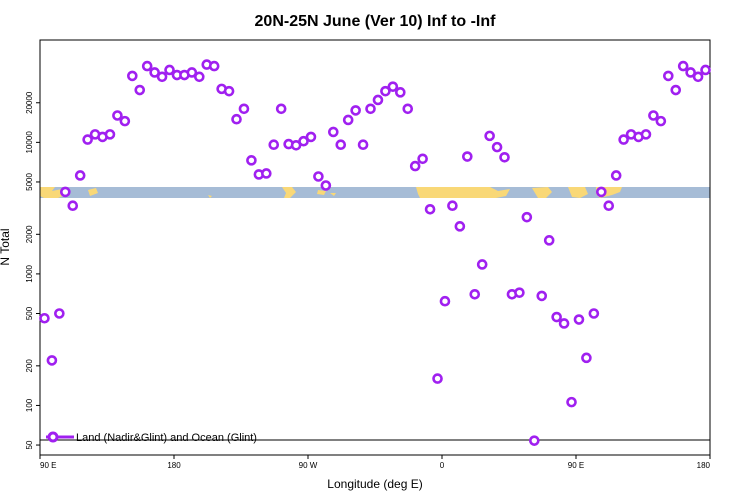  I want to click on y-tick-label: 10000, so click(29, 142).